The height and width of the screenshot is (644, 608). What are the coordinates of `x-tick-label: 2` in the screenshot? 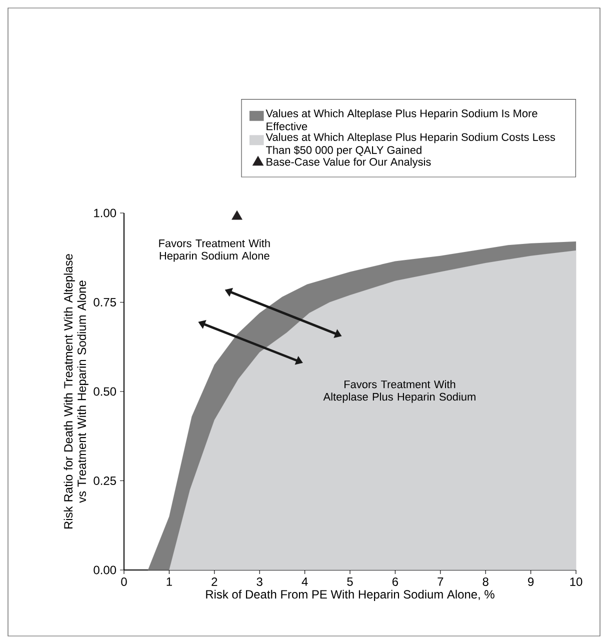 It's located at (215, 582).